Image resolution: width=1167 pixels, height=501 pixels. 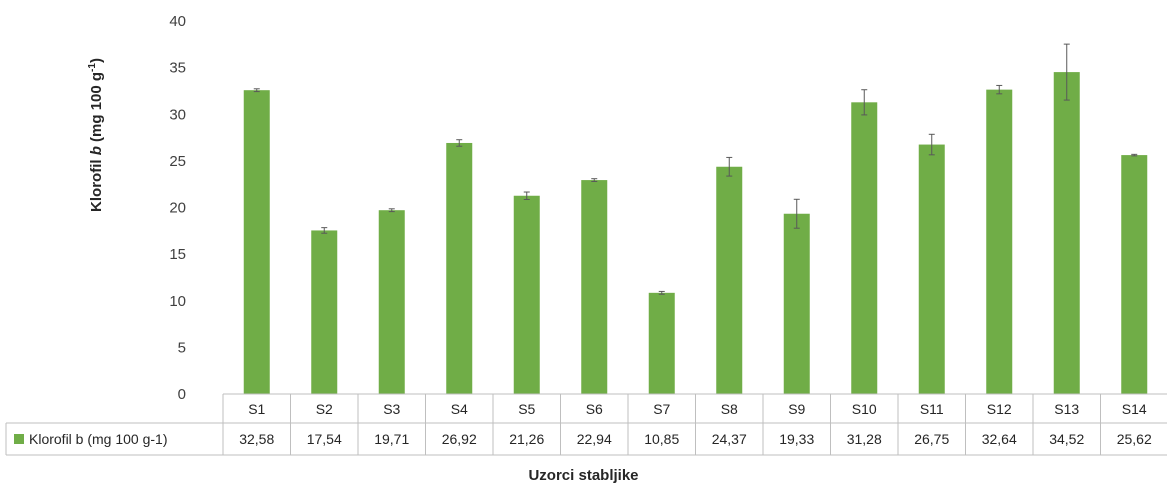 What do you see at coordinates (583, 475) in the screenshot?
I see `x-axis-title: Uzorci stabljike` at bounding box center [583, 475].